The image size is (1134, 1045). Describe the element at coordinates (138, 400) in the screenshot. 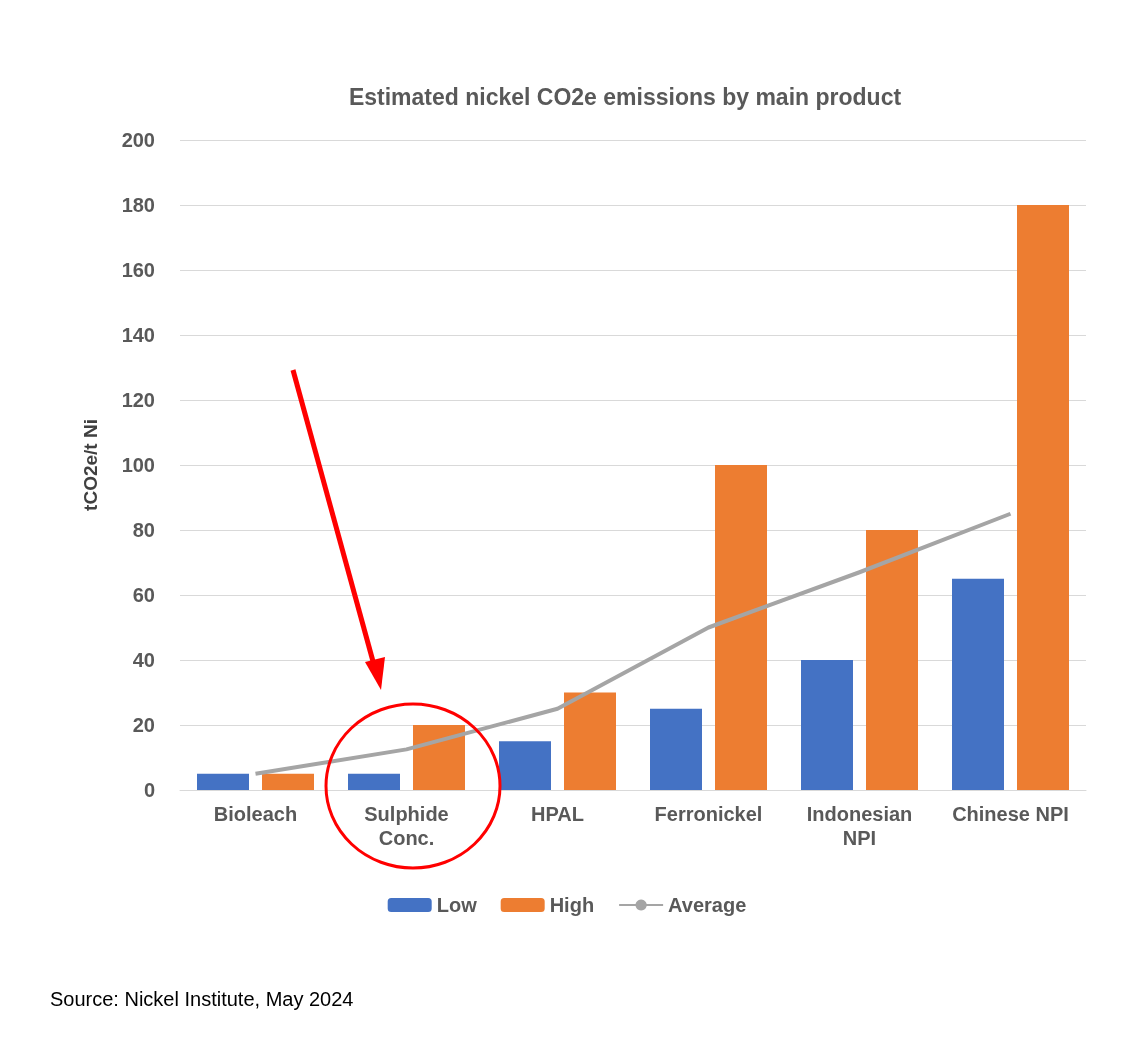

I see `y-tick-label: 120` at that location.